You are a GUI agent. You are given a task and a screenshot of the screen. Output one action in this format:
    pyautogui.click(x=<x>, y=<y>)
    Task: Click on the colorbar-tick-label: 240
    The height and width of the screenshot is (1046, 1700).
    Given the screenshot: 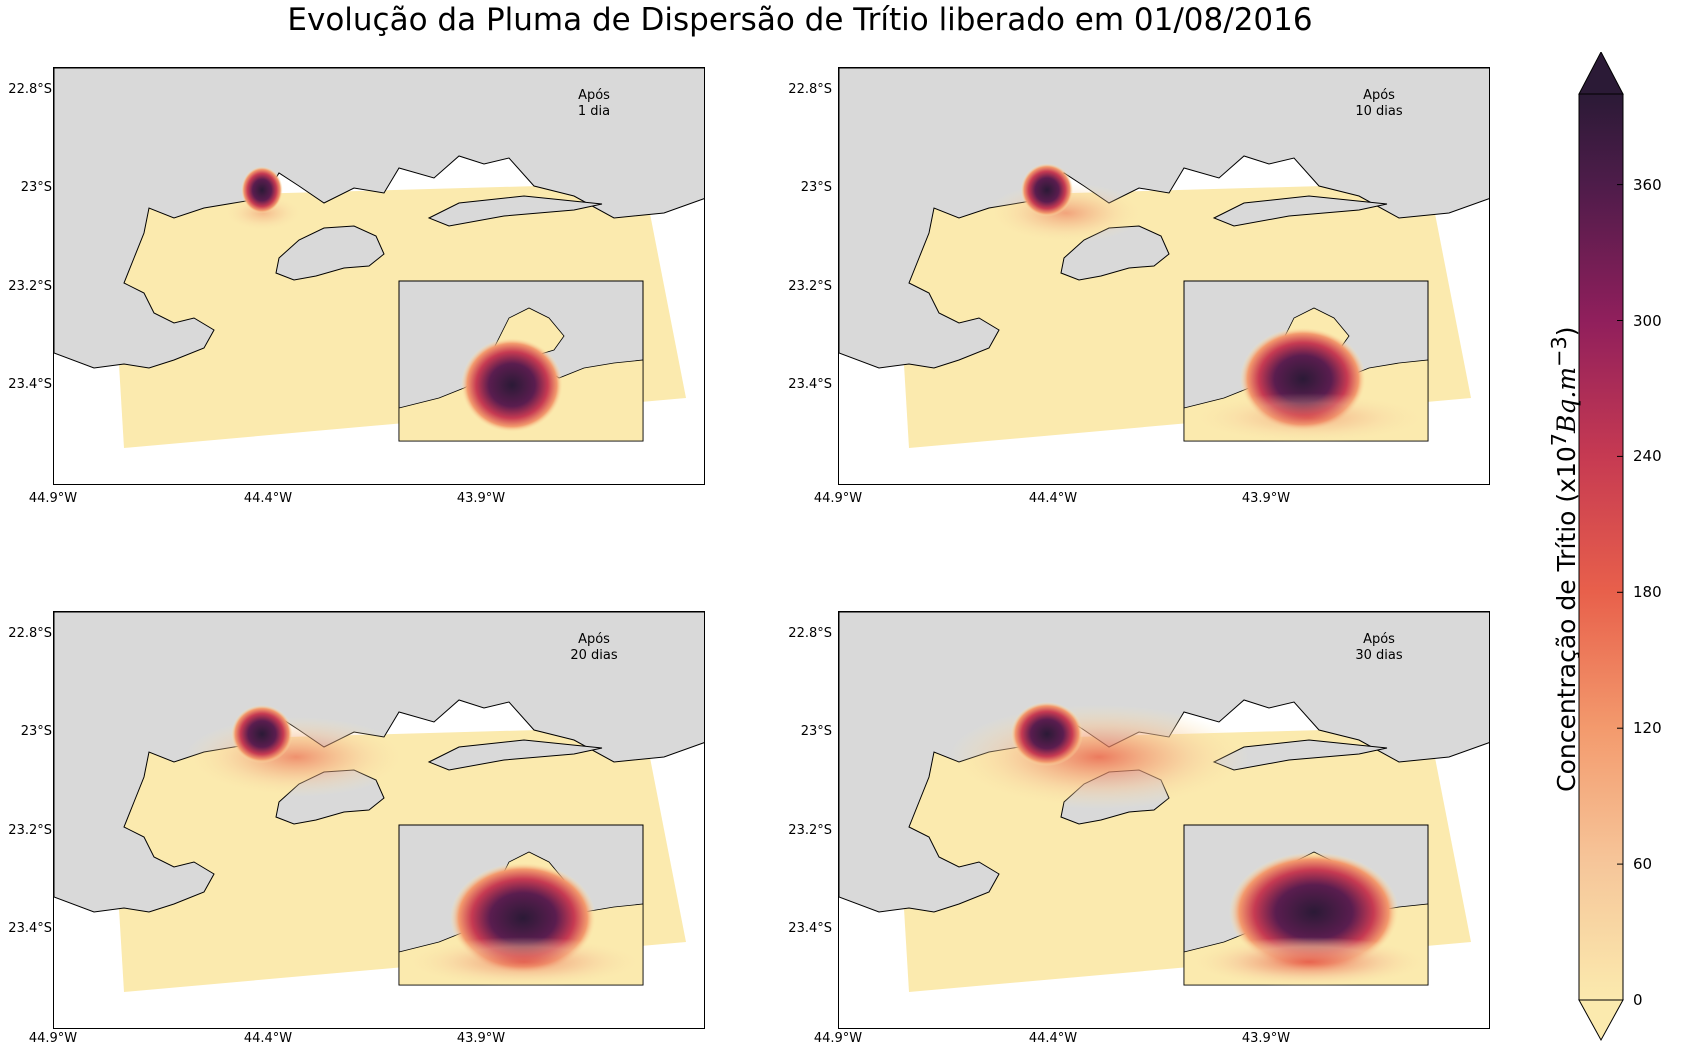 What is the action you would take?
    pyautogui.click(x=1647, y=456)
    